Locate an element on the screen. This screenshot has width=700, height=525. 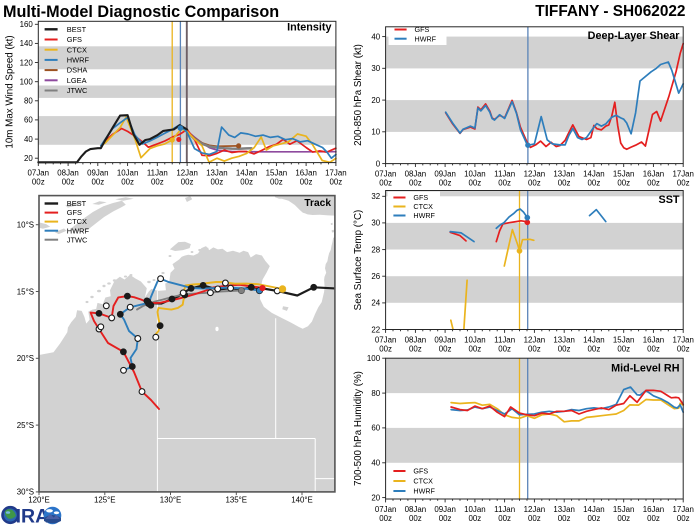
svg-text: 28 is located at coordinates (375, 249).